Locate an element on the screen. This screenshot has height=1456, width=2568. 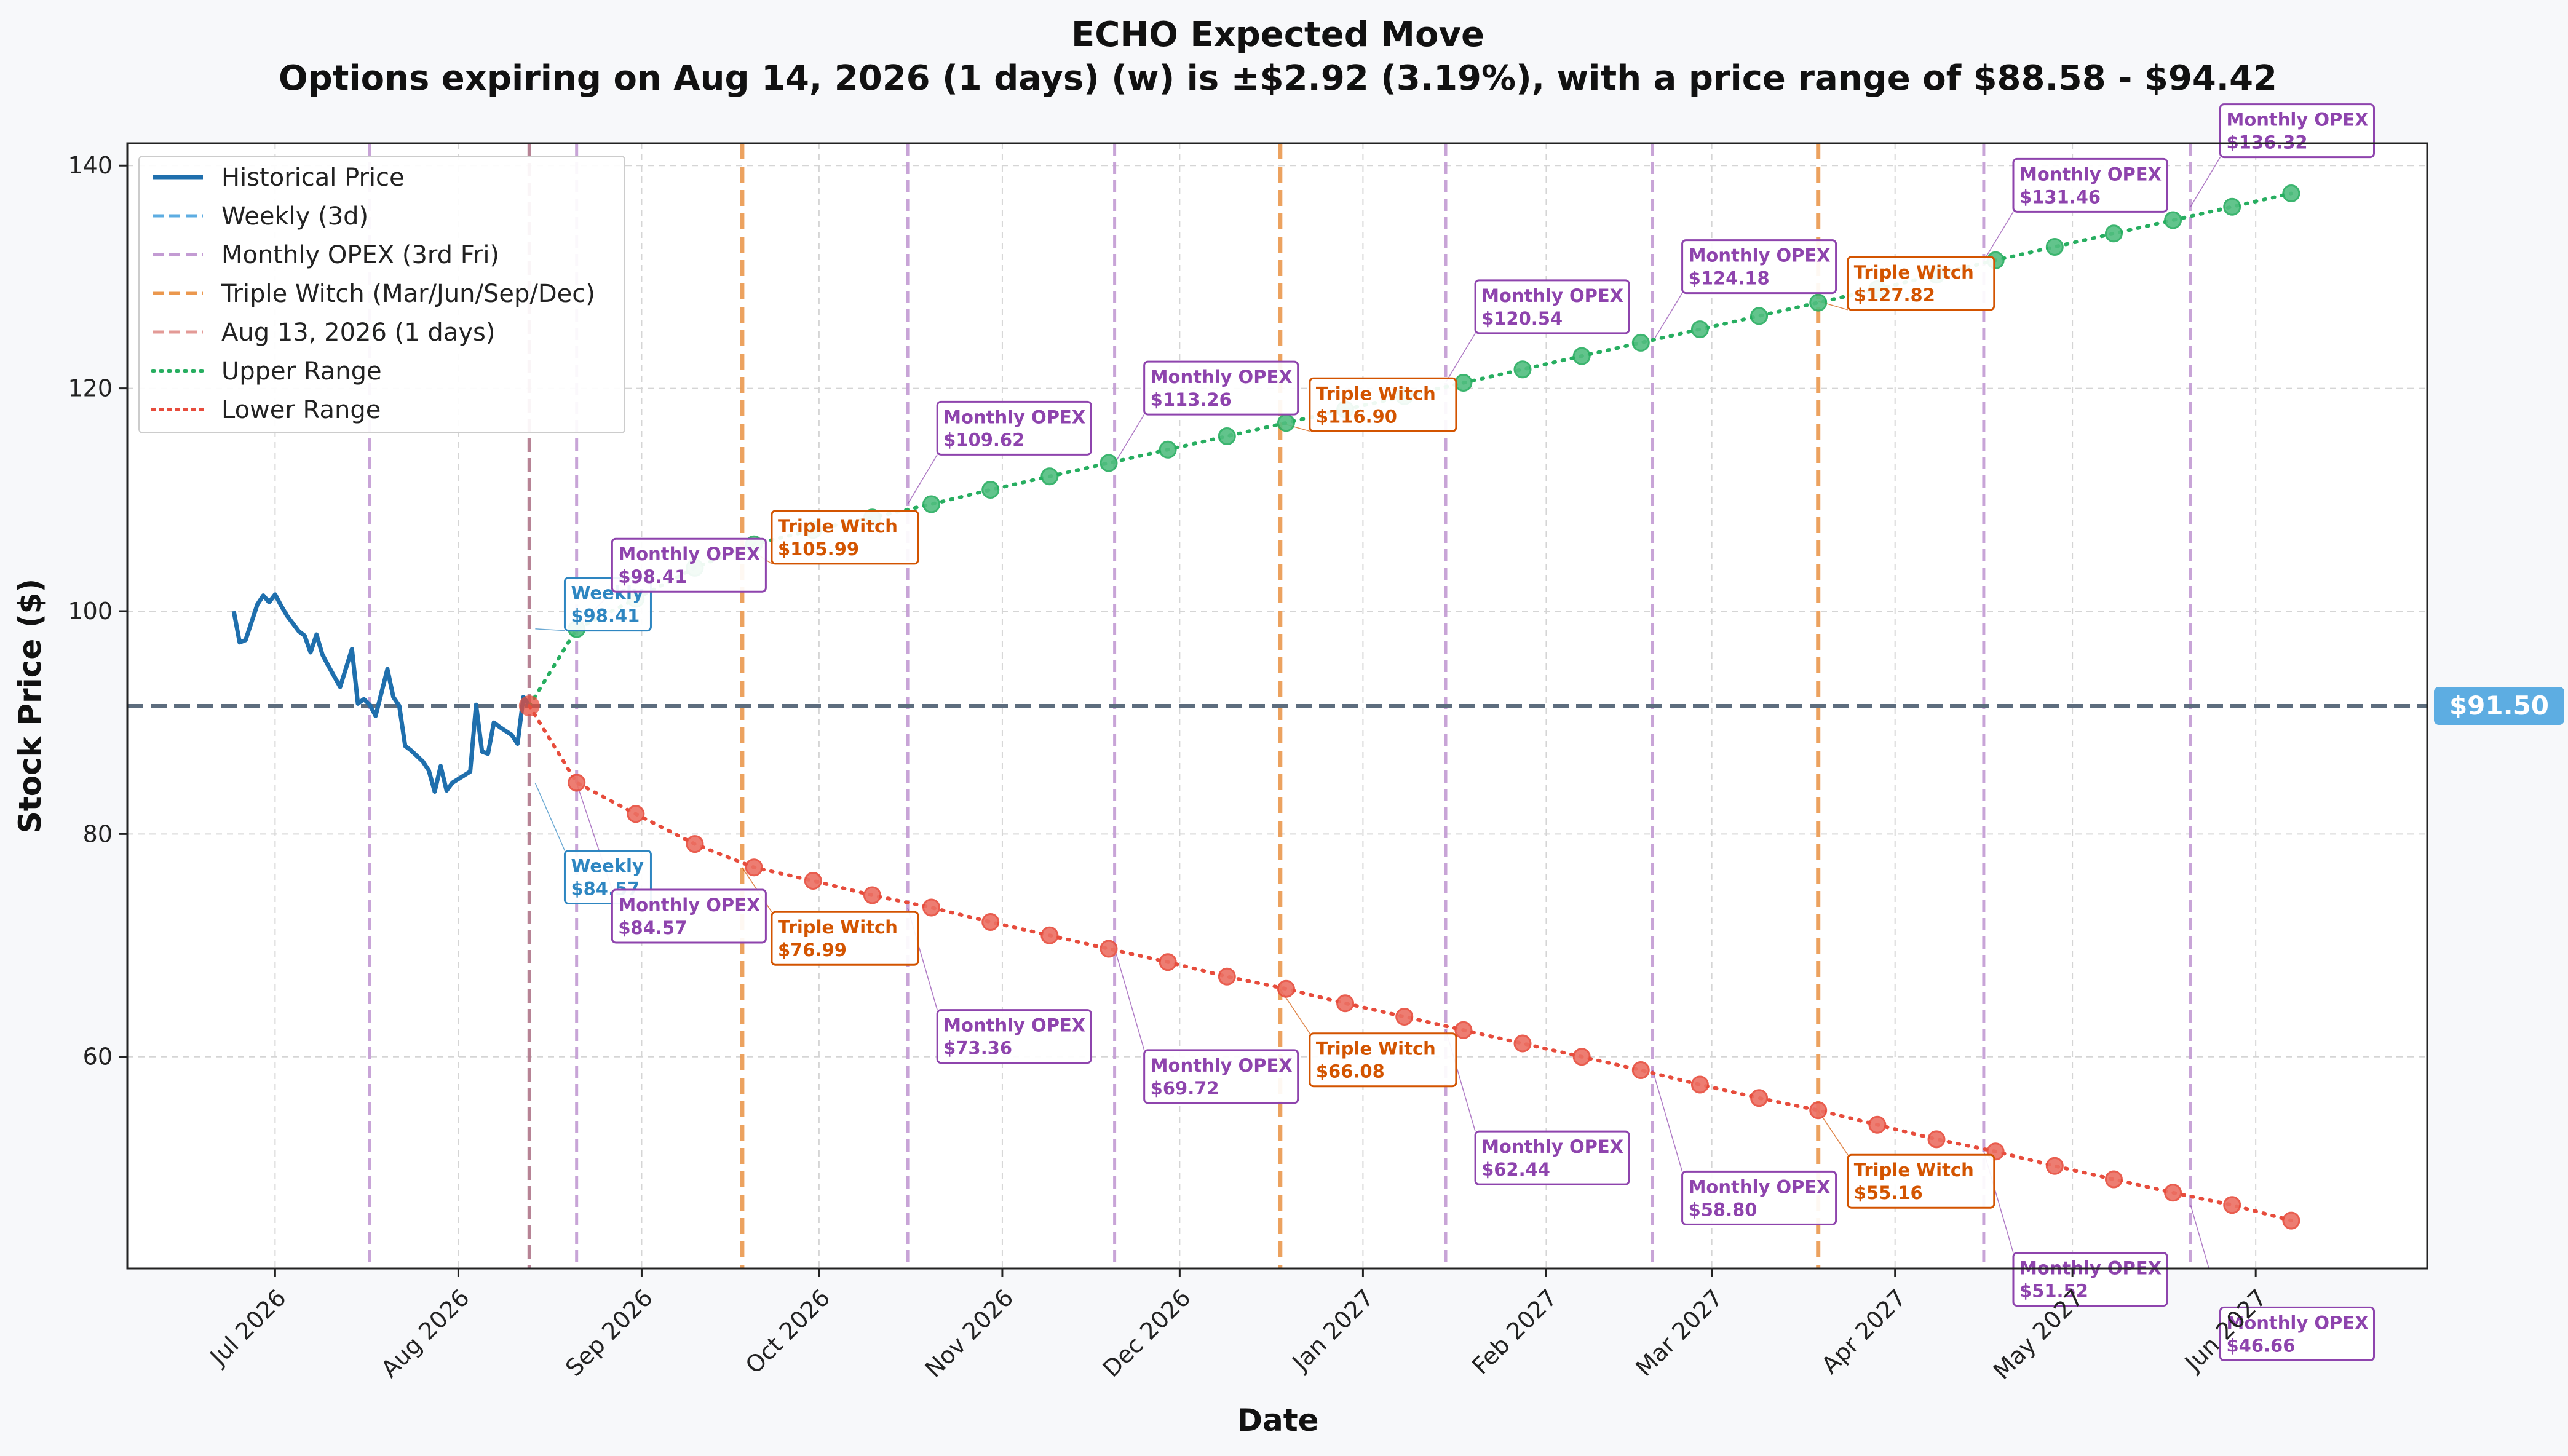
annotation-monthly: Monthly OPEX$120.54 is located at coordinates (1552, 307).